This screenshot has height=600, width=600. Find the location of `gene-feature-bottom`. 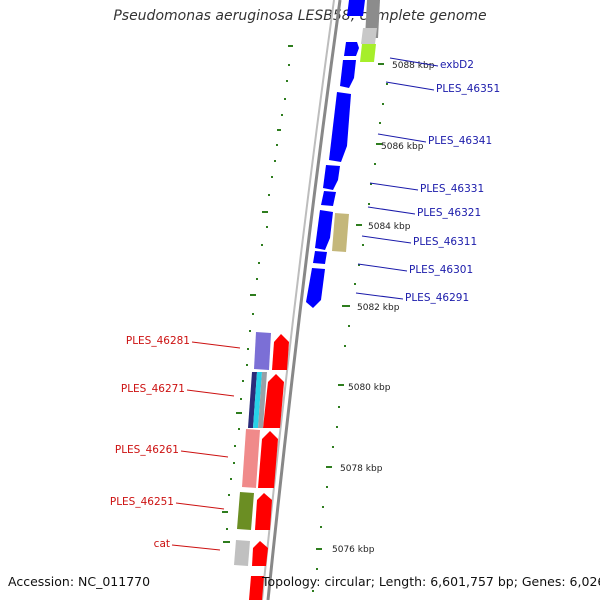

gene-feature-bottom is located at coordinates (256, 588).